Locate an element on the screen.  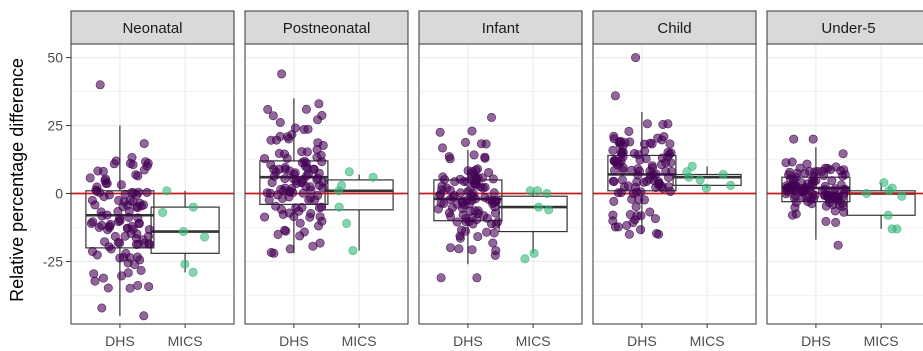
y-tick-label: -25 is located at coordinates (53, 261).